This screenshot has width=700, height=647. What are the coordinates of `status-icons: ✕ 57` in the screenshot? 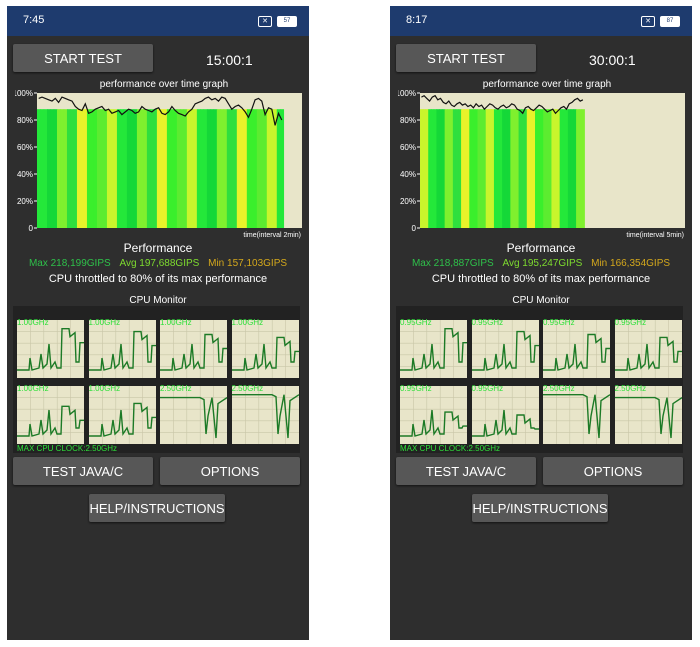 It's located at (277, 21).